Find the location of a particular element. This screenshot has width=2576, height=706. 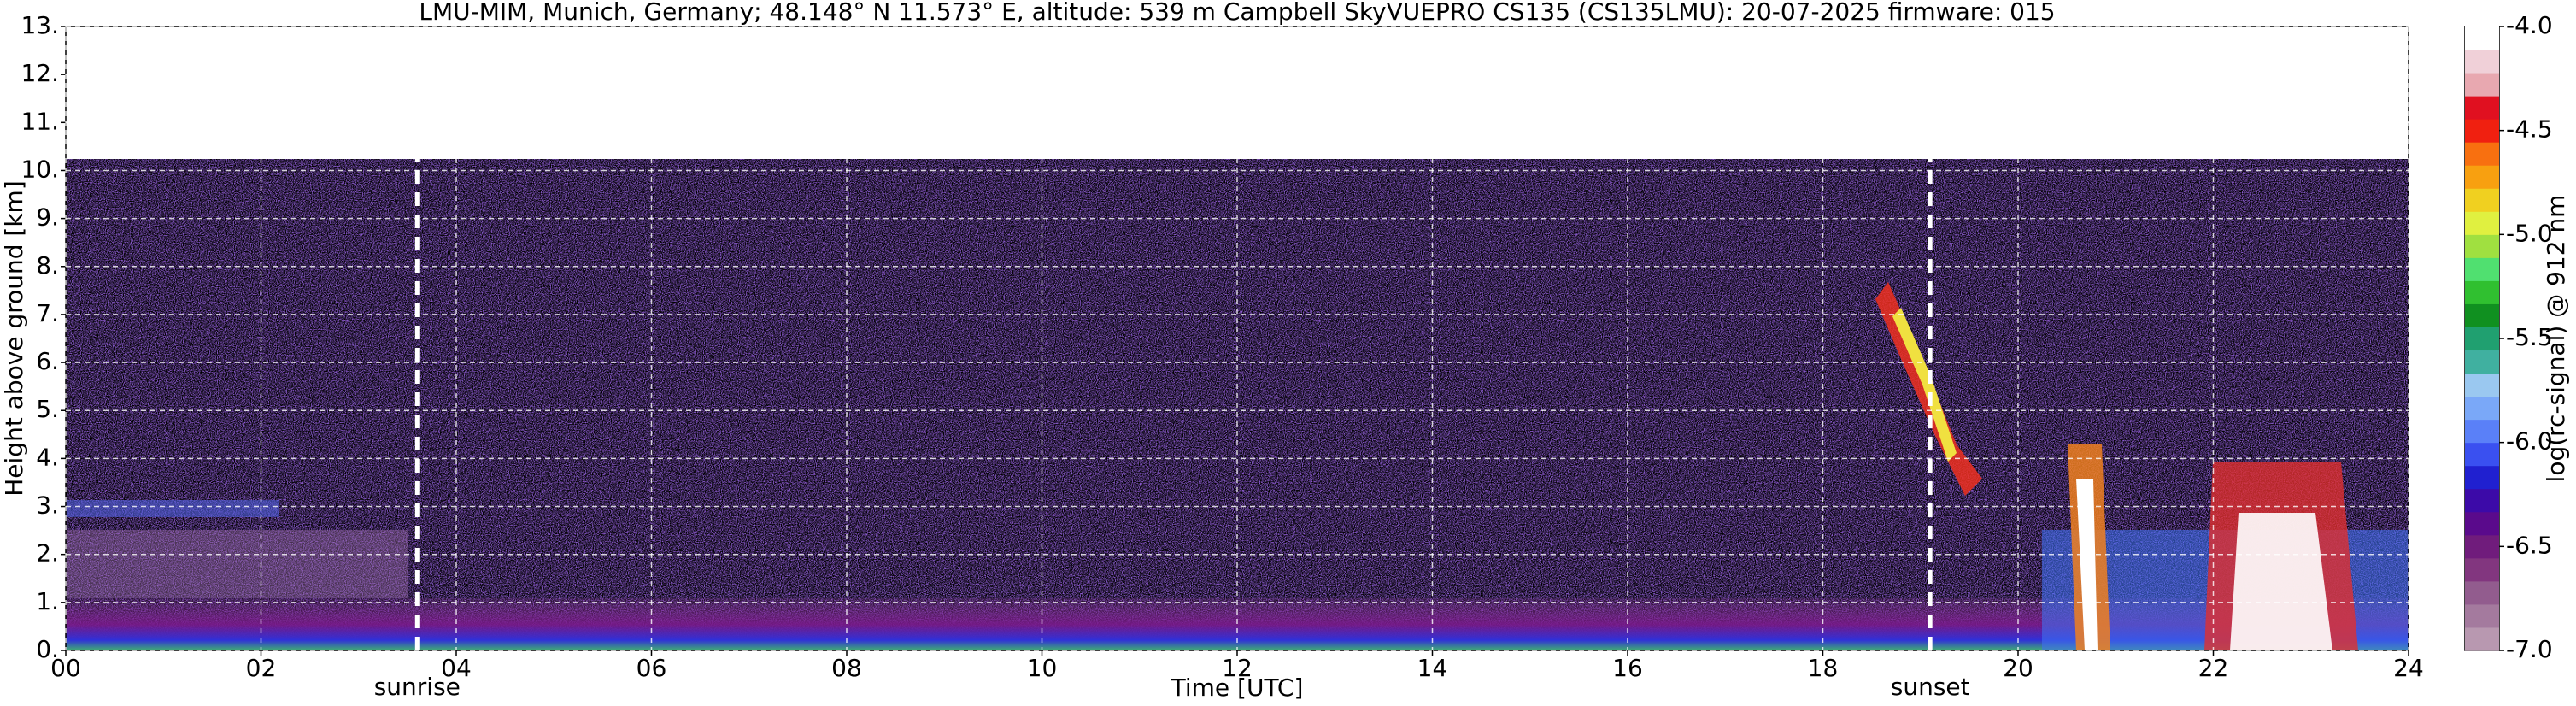

colorbar-tick-label: -6.5 is located at coordinates (2529, 545).